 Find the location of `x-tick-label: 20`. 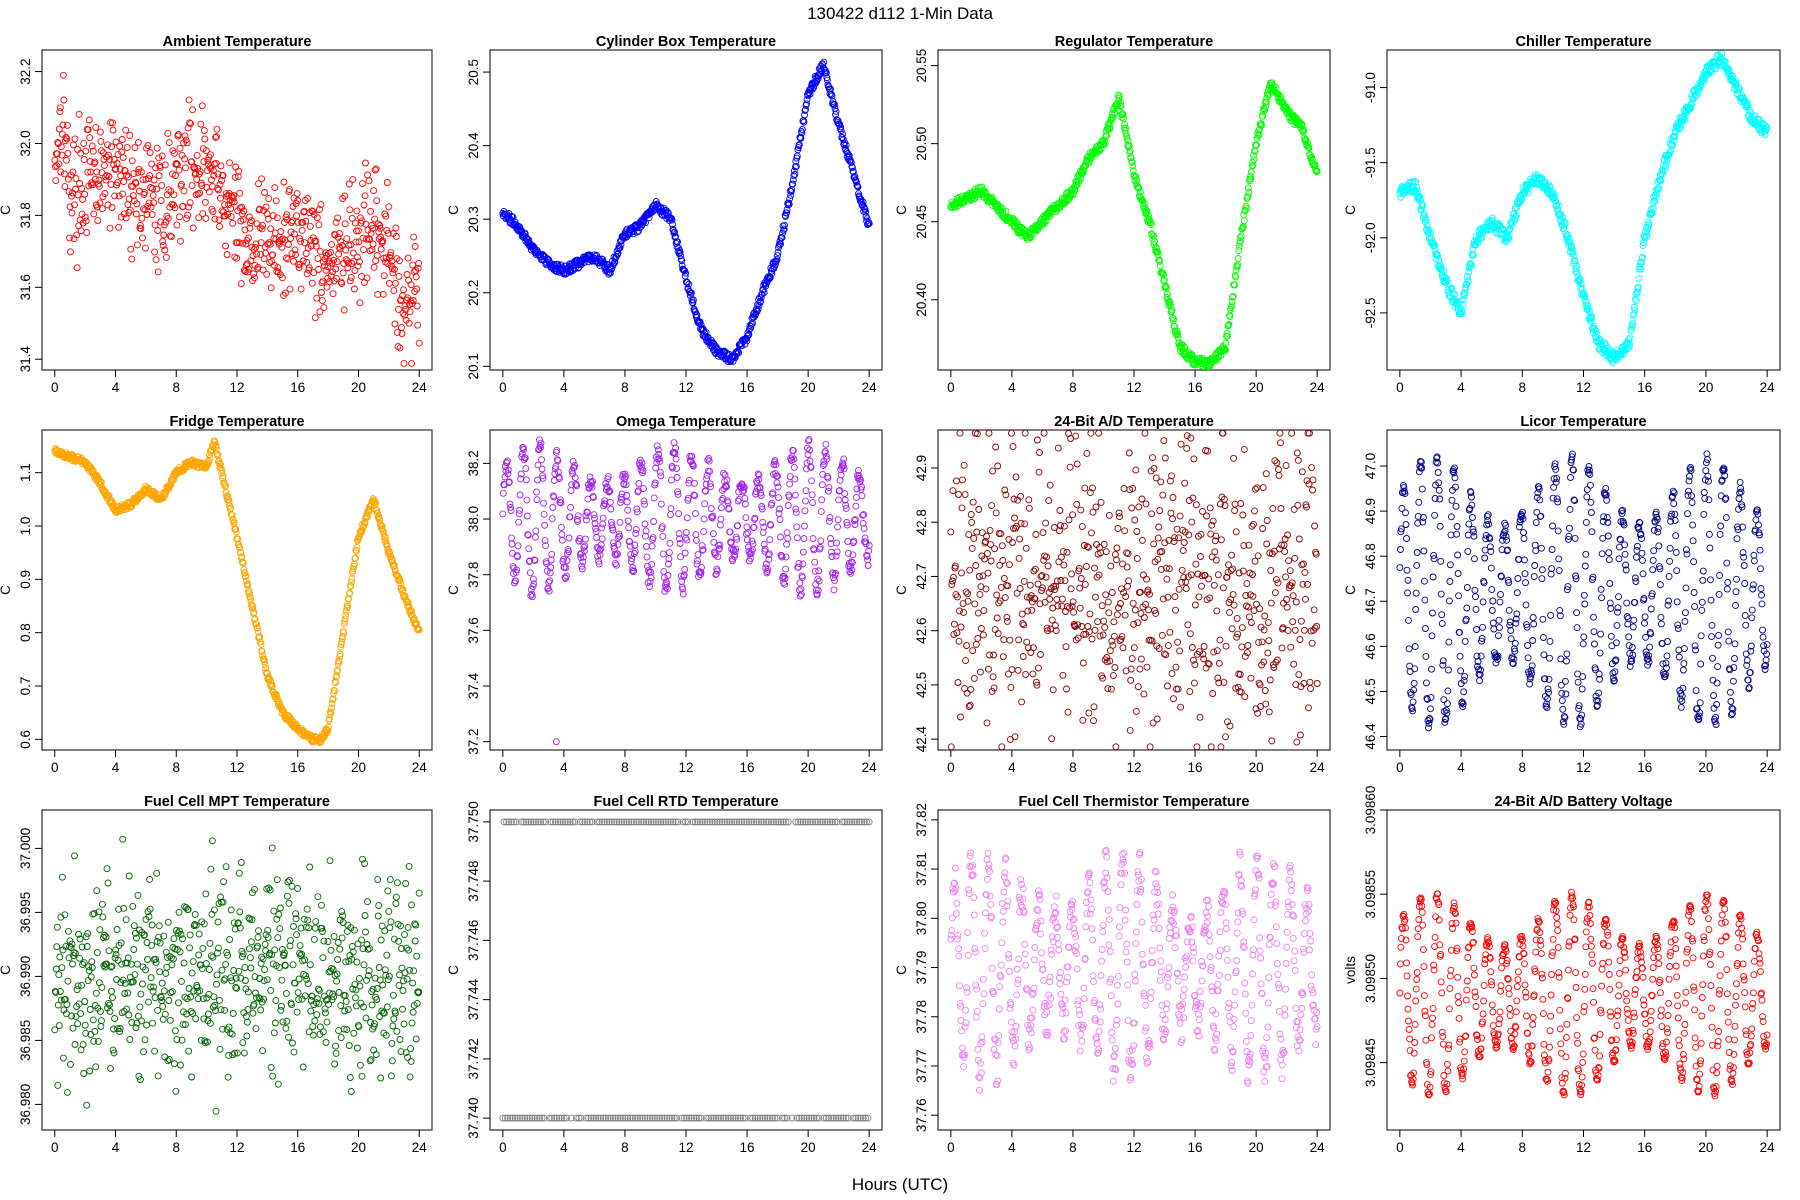

x-tick-label: 20 is located at coordinates (808, 387).